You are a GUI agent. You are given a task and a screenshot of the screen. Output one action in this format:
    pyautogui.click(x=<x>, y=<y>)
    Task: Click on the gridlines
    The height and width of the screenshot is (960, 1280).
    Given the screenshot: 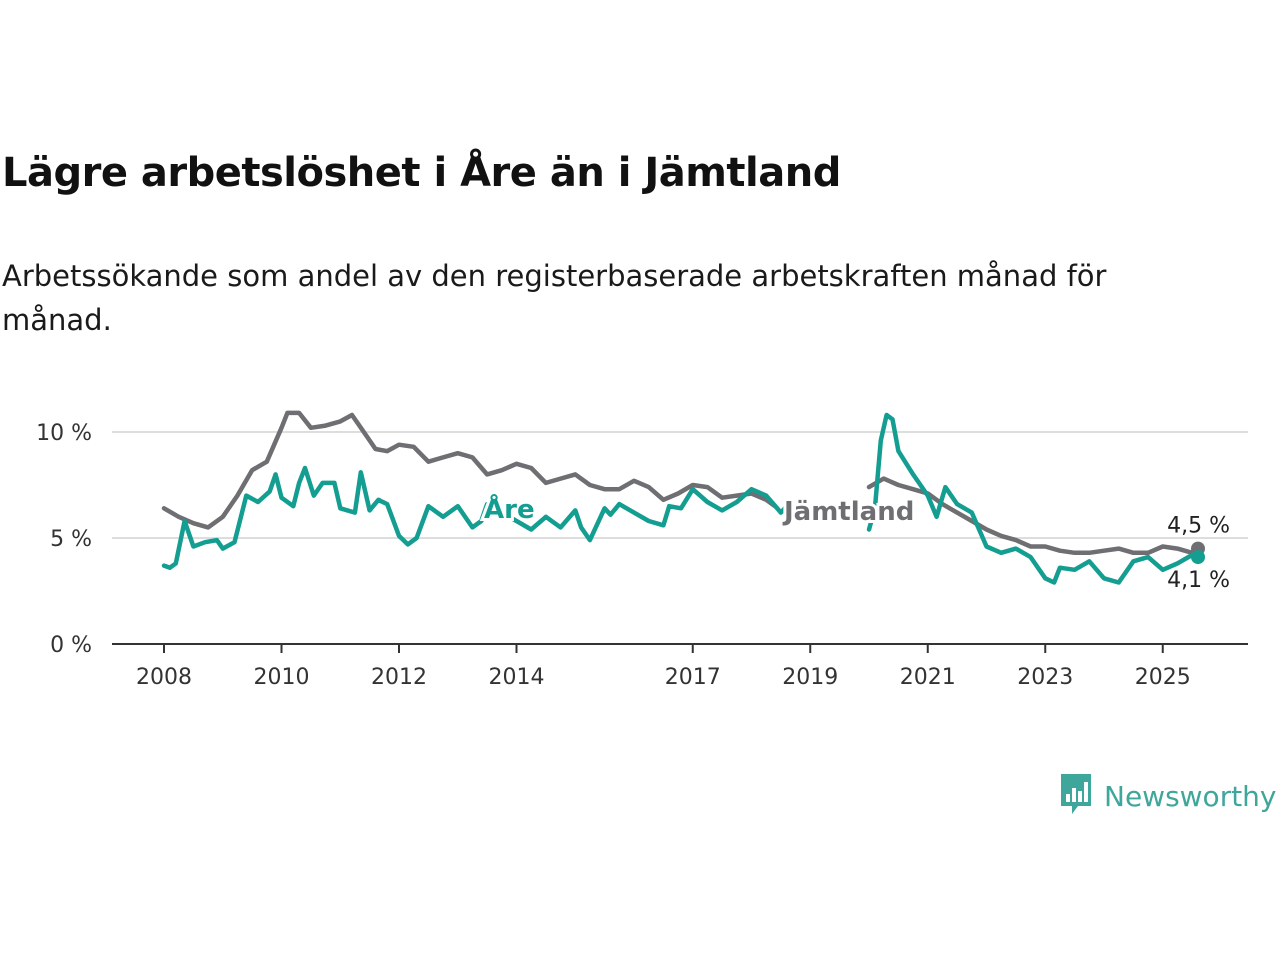 What is the action you would take?
    pyautogui.click(x=680, y=485)
    